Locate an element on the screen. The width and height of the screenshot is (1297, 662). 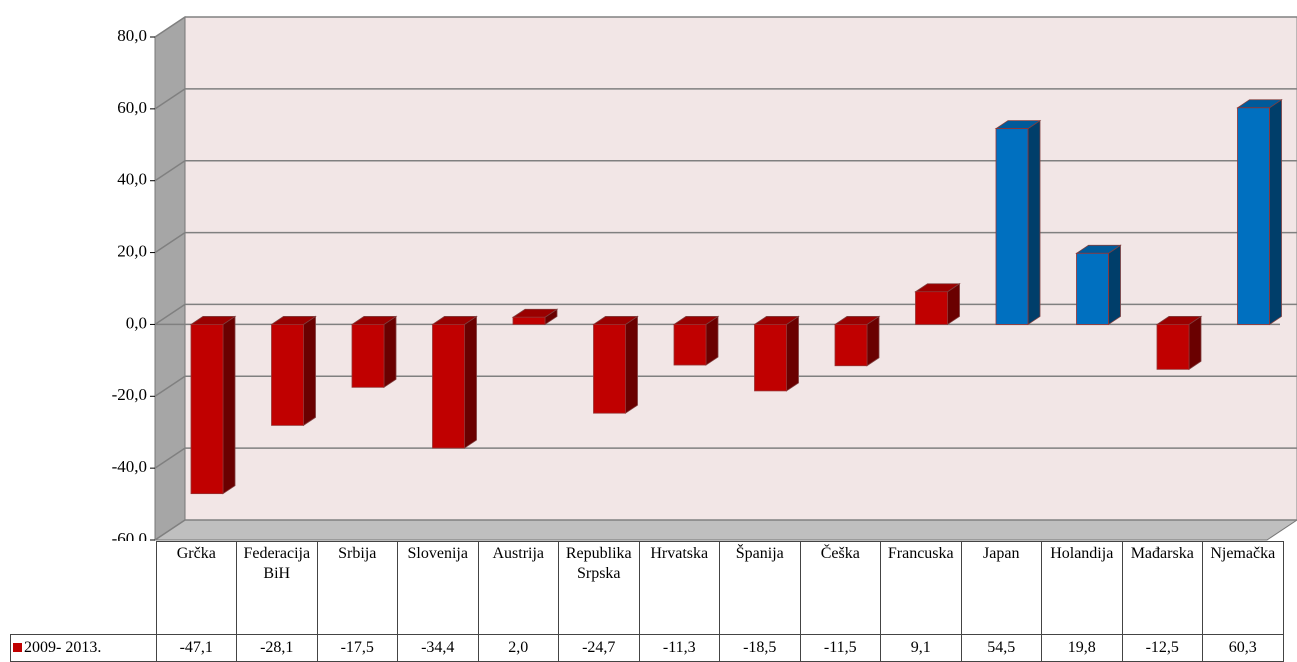
category-label: Federacija BiH is located at coordinates (277, 588).